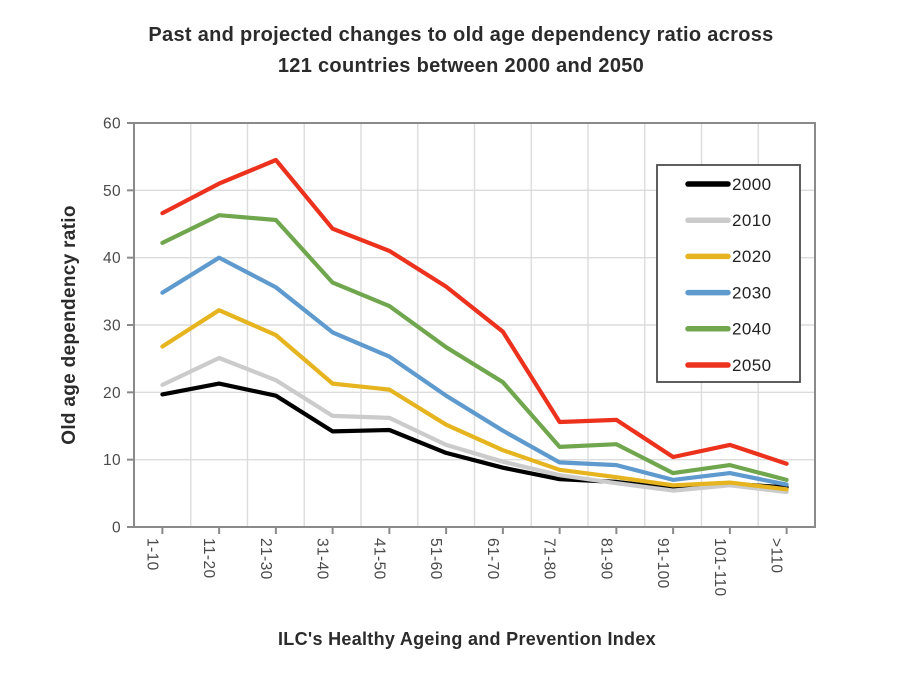  I want to click on x-tick-label: 1-10, so click(151, 554).